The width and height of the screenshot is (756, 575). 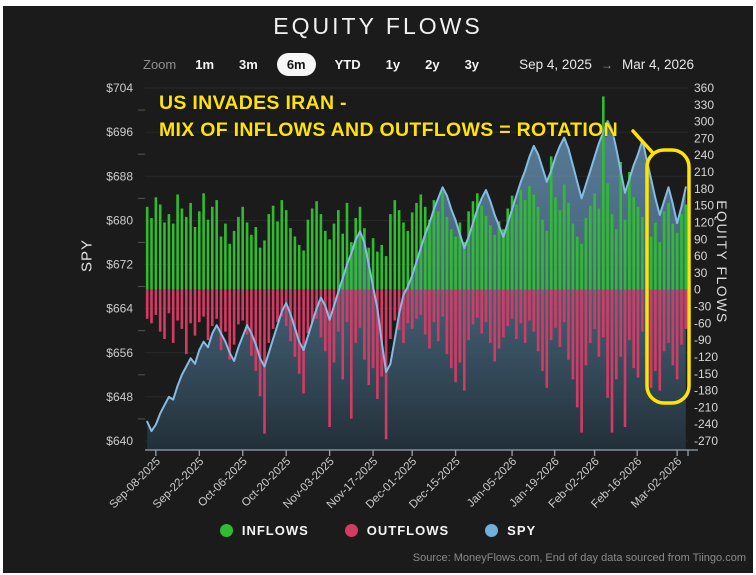 I want to click on range-button-2y: 2y, so click(x=432, y=64).